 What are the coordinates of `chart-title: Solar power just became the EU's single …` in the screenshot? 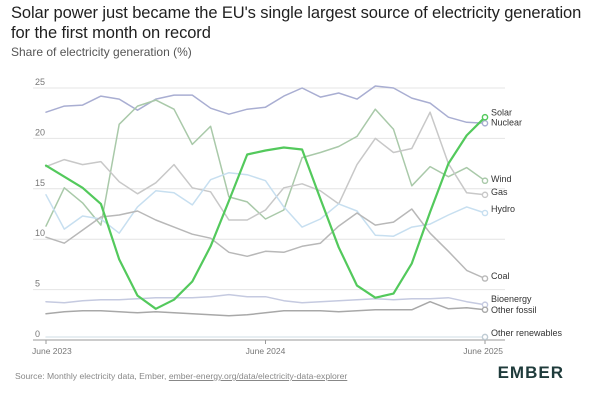 It's located at (296, 23).